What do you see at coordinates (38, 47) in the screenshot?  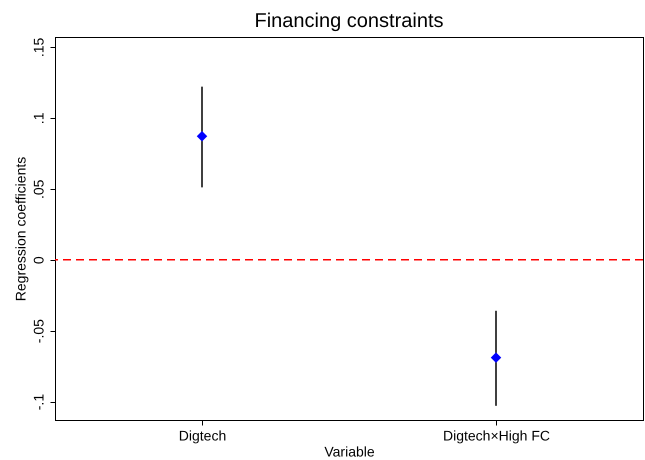 I see `y-tick-label: .15` at bounding box center [38, 47].